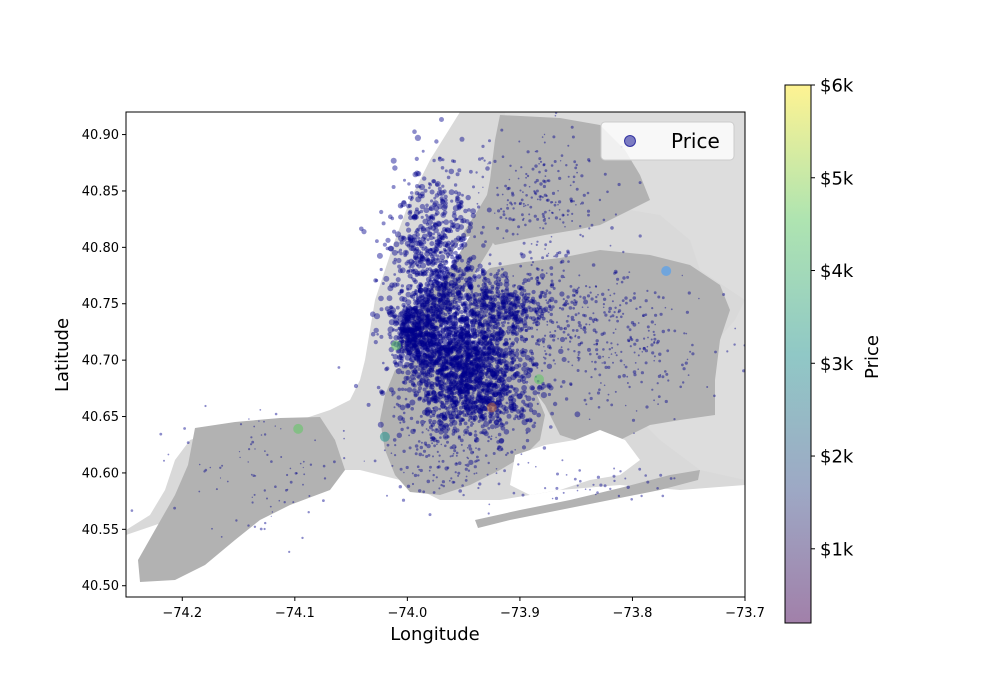 This screenshot has height=700, width=1000. I want to click on map-central-park, so click(451, 260).